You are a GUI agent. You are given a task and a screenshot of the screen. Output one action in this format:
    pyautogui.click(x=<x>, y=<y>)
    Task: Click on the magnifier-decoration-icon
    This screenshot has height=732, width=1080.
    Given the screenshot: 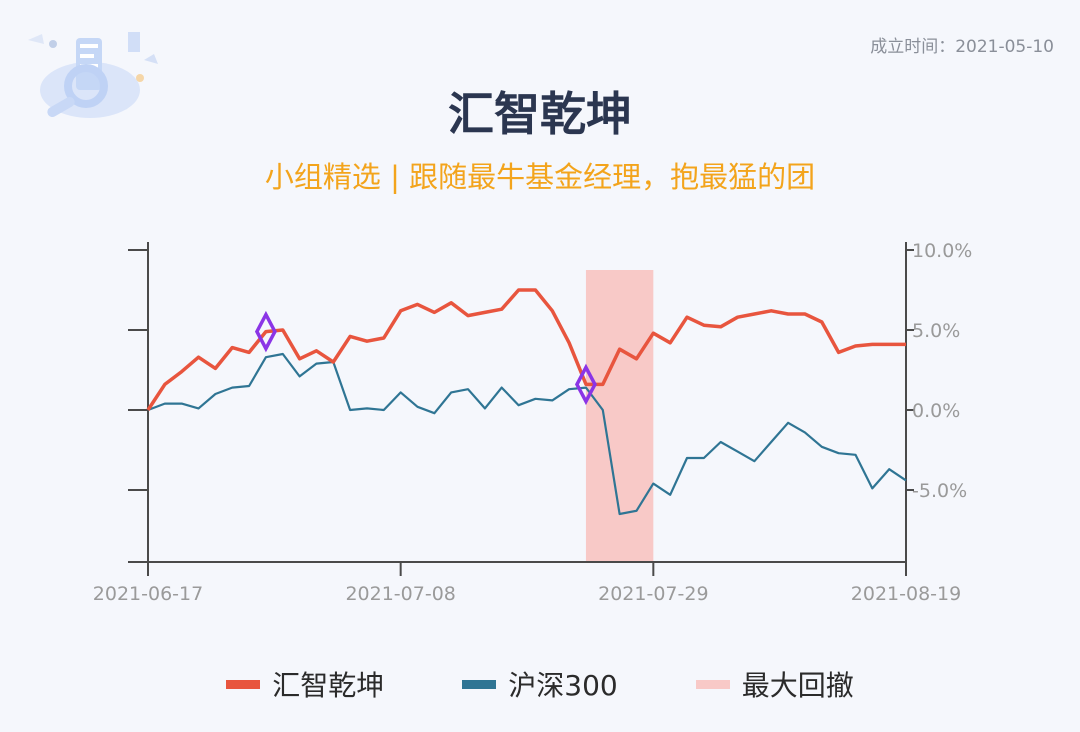 What is the action you would take?
    pyautogui.click(x=93, y=75)
    